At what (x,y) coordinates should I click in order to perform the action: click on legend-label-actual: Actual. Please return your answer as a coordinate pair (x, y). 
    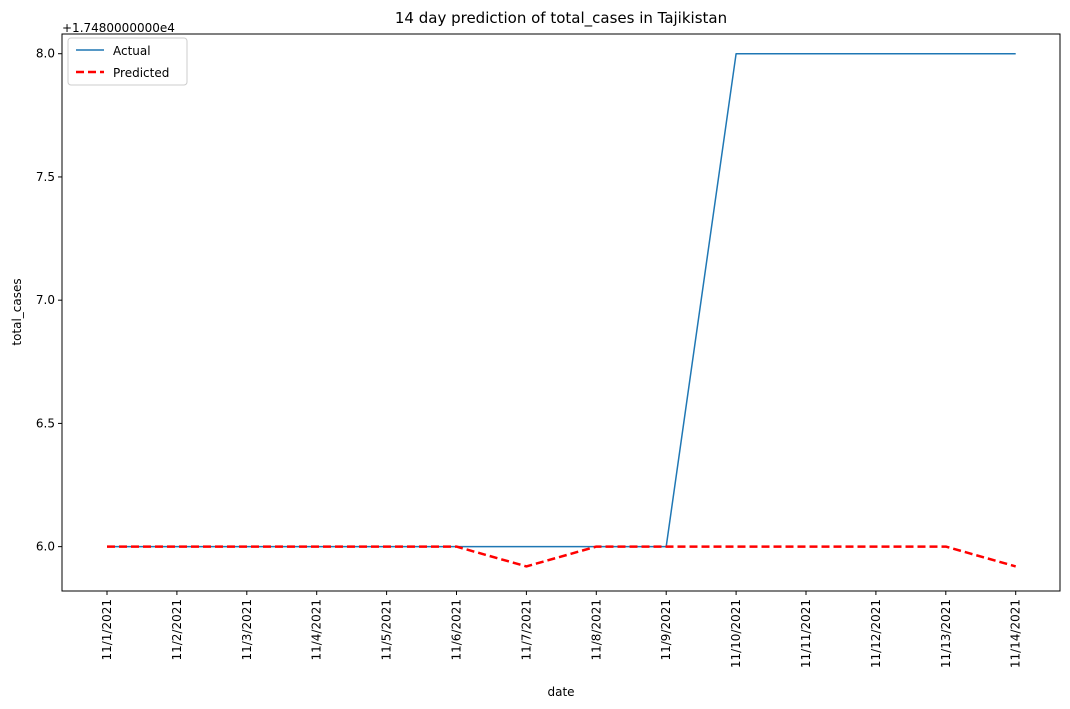
    Looking at the image, I should click on (132, 51).